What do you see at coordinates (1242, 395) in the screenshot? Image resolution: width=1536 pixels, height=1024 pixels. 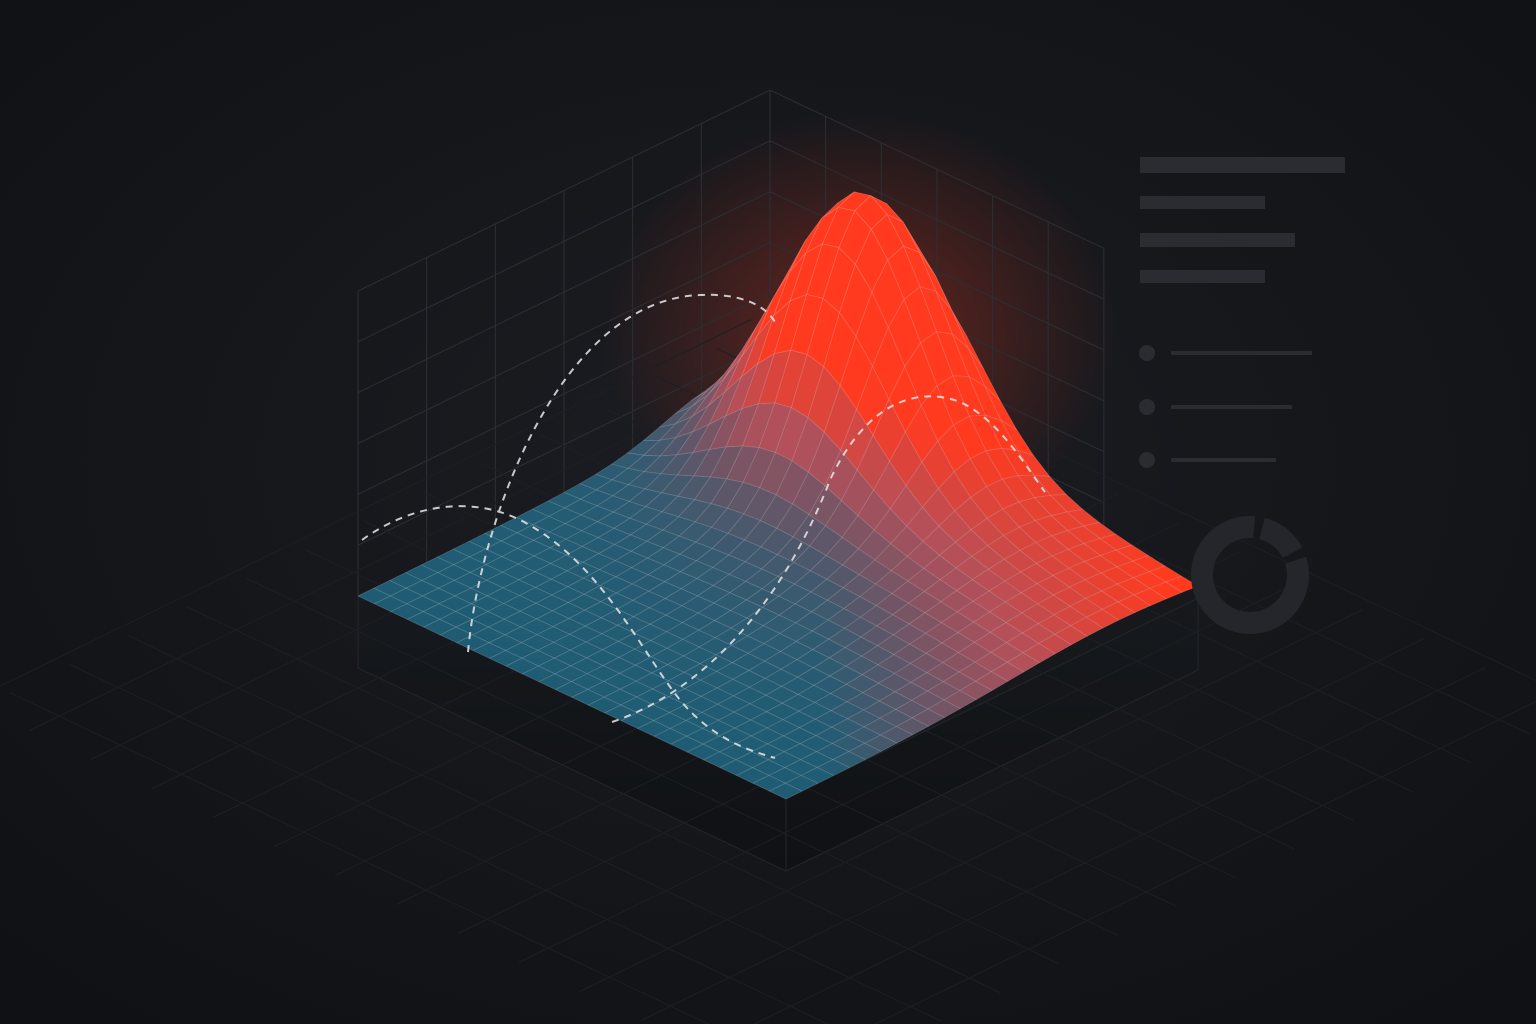 I see `side-panel` at bounding box center [1242, 395].